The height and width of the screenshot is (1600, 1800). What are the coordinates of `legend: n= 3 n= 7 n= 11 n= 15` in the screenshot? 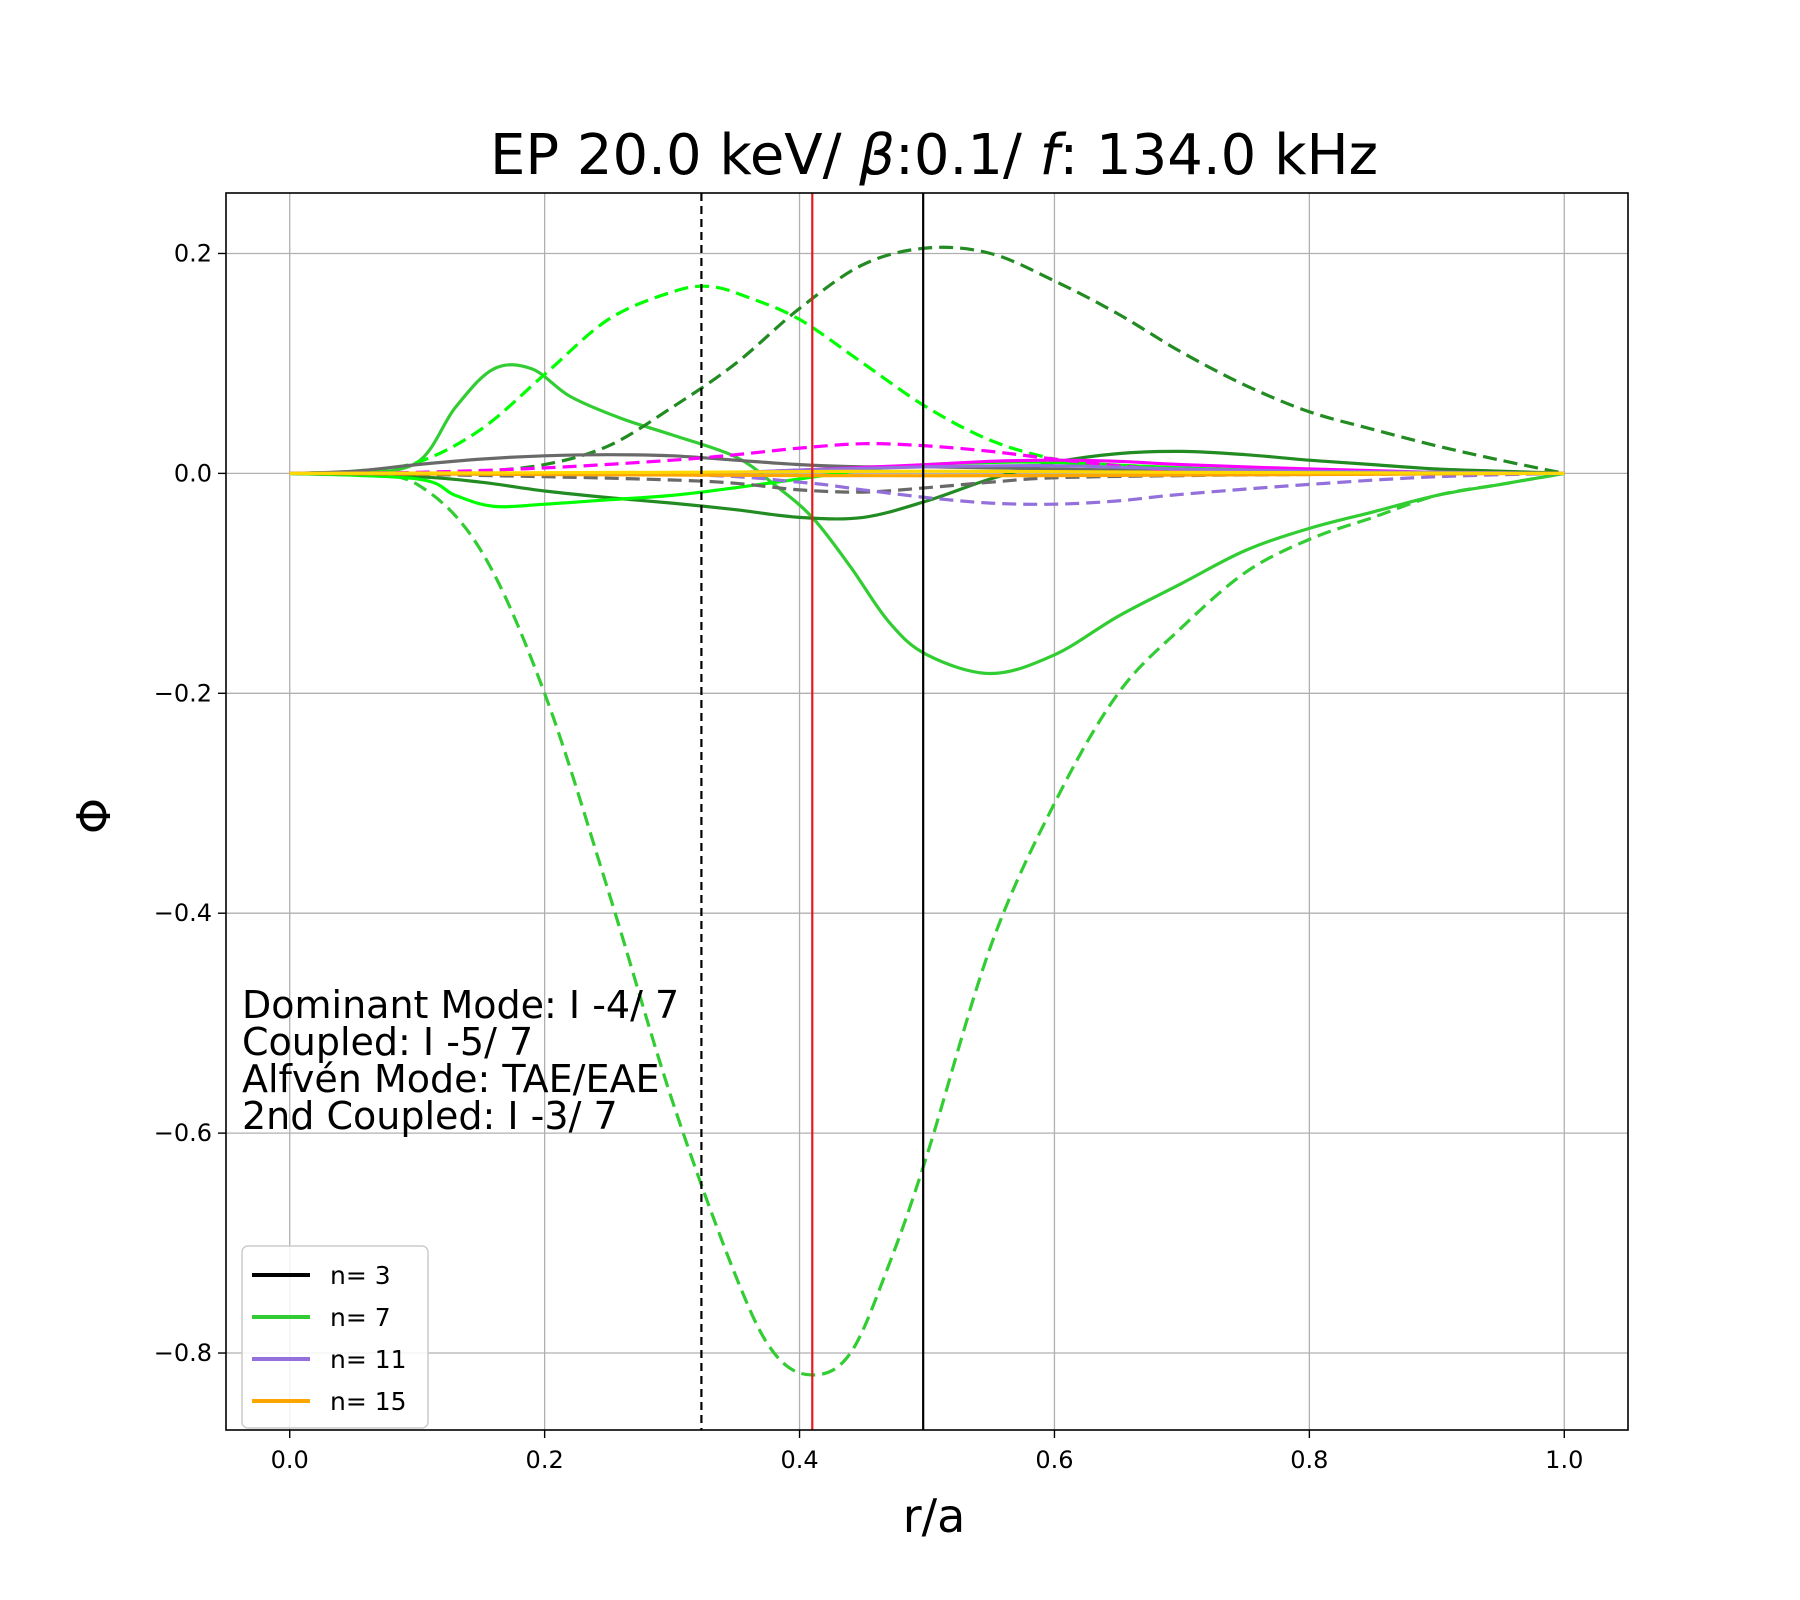 It's located at (335, 1337).